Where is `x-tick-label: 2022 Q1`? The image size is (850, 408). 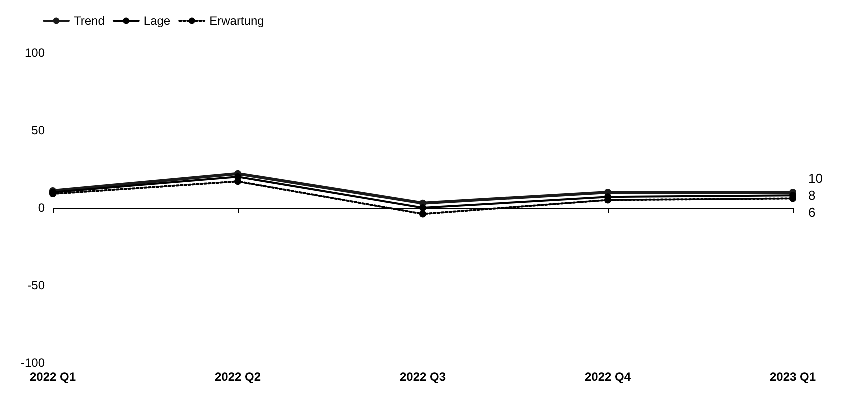 x-tick-label: 2022 Q1 is located at coordinates (53, 377).